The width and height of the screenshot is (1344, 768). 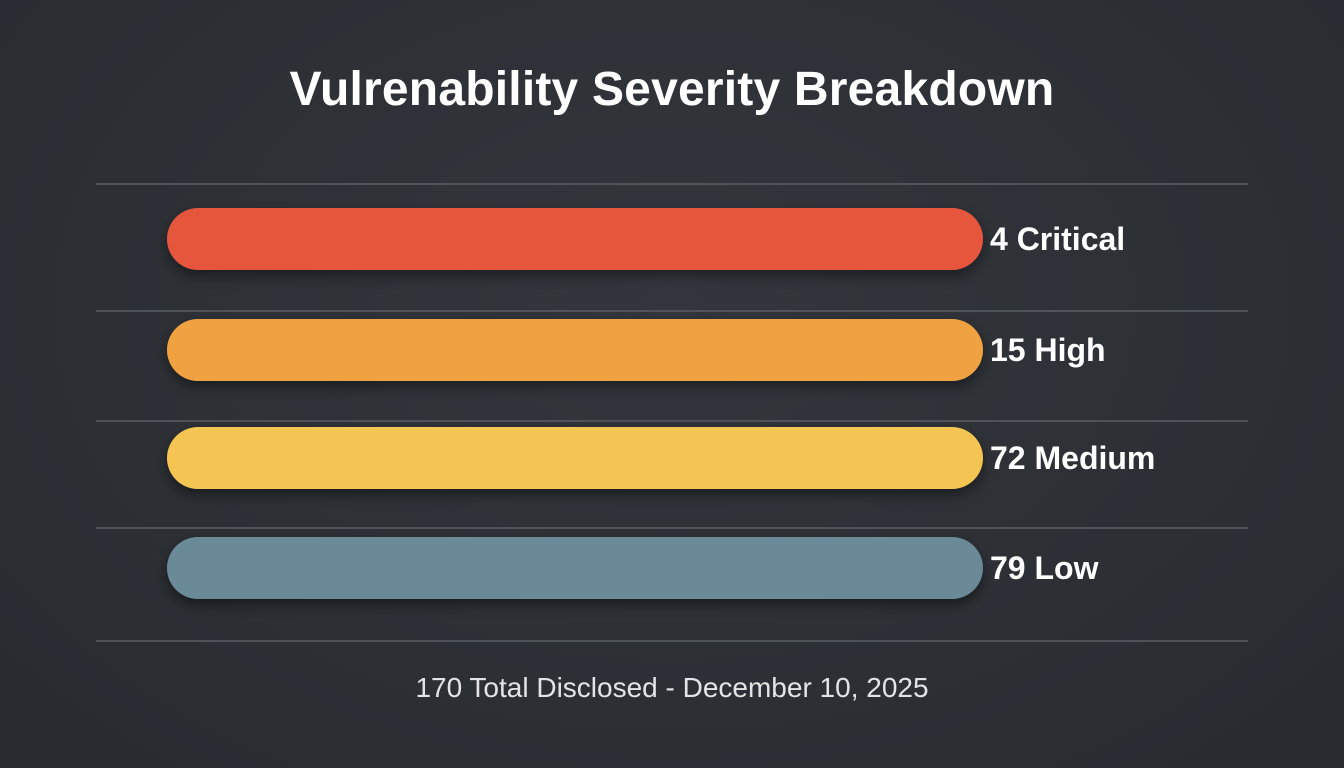 I want to click on chart-footer: 170 Total Disclosed - December 10, 2025, so click(x=672, y=687).